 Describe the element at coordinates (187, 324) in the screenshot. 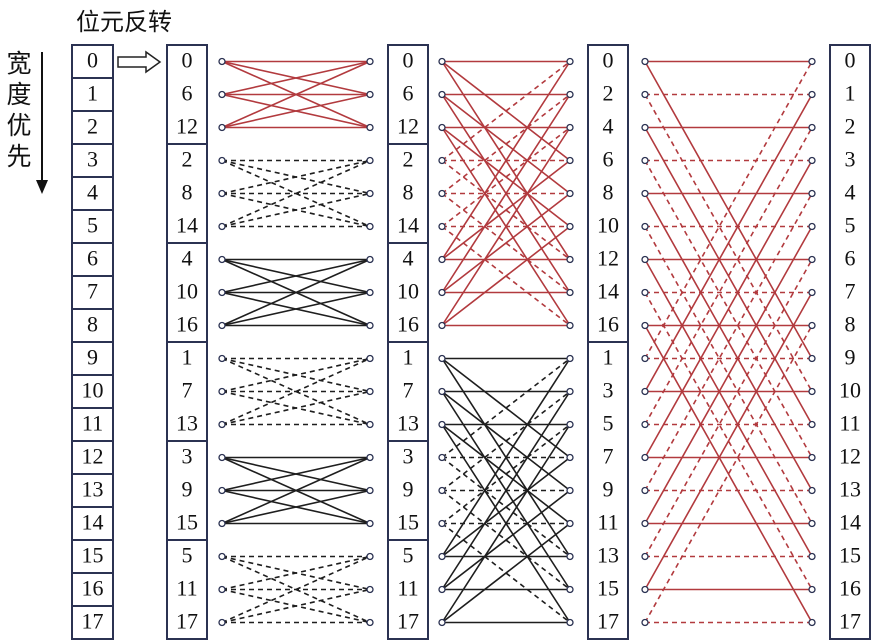

I see `index-label: 16` at that location.